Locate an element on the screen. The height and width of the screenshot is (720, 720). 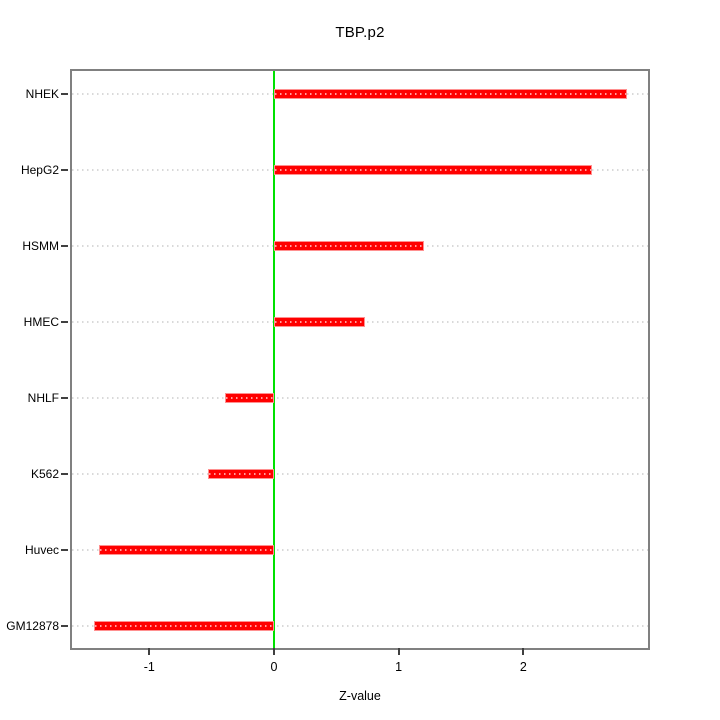
y-tick-label: K562 is located at coordinates (44, 473).